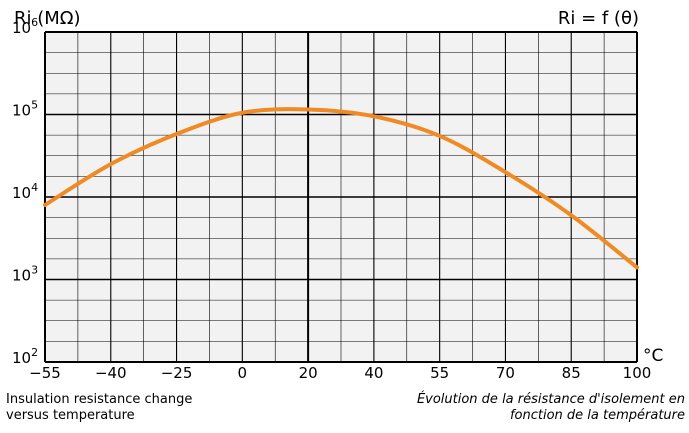  I want to click on x-tick-label: −40, so click(111, 373).